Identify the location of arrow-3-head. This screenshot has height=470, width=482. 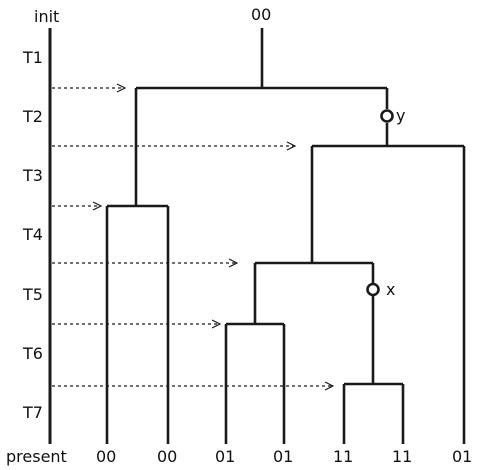
(97, 206).